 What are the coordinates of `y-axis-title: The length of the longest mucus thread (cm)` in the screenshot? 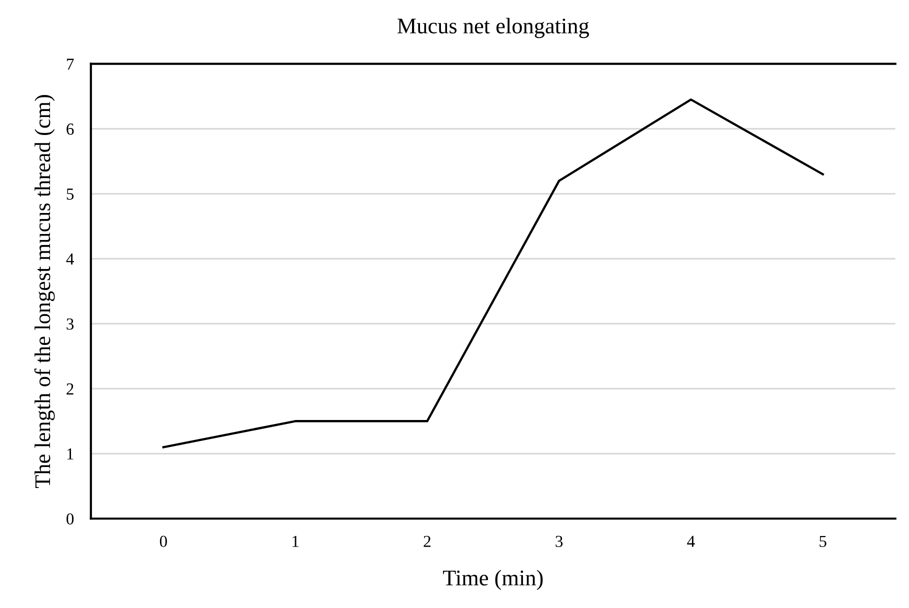 It's located at (44, 291).